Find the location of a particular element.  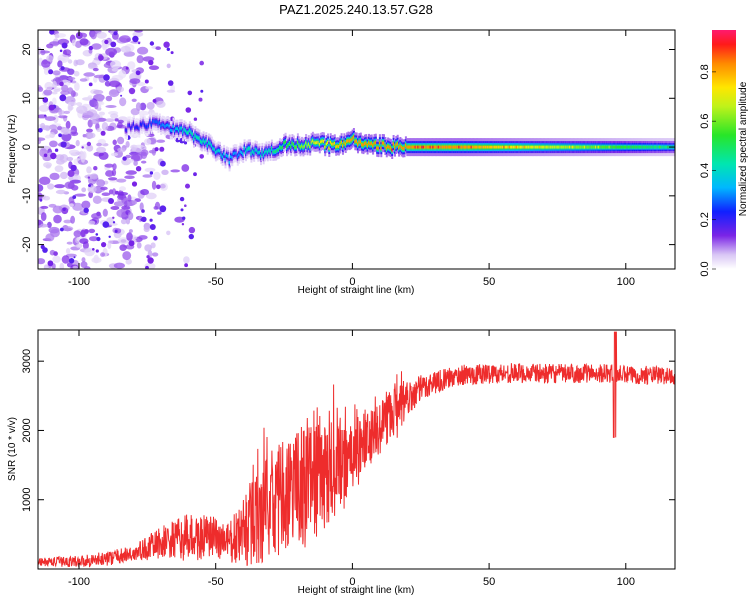

y-tick-label: 2000 is located at coordinates (27, 430).